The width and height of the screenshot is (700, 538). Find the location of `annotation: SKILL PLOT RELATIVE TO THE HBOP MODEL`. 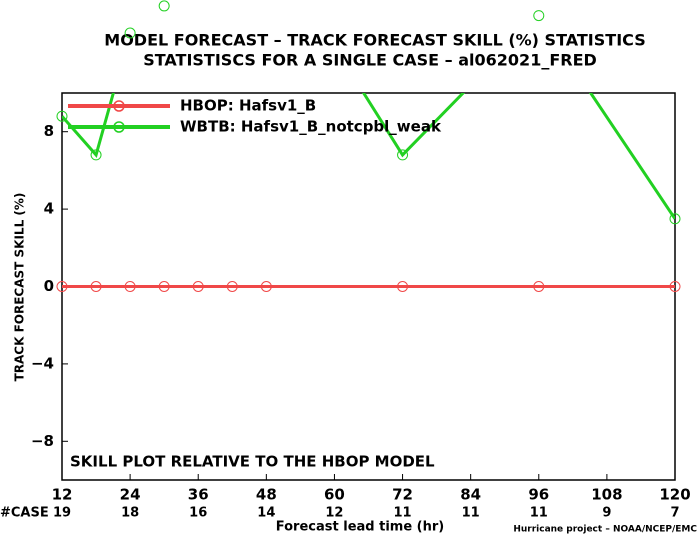

annotation: SKILL PLOT RELATIVE TO THE HBOP MODEL is located at coordinates (252, 462).